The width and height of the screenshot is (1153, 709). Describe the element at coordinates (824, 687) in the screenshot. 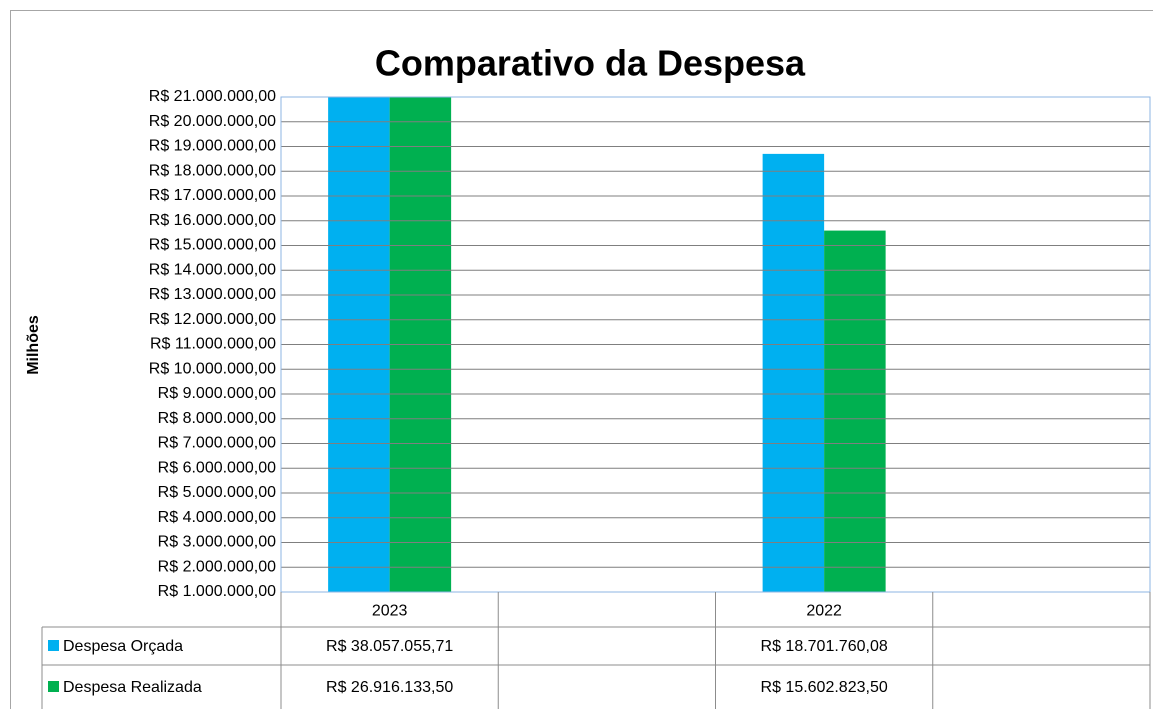

I see `data-table-value: R$ 15.602.823,50` at that location.